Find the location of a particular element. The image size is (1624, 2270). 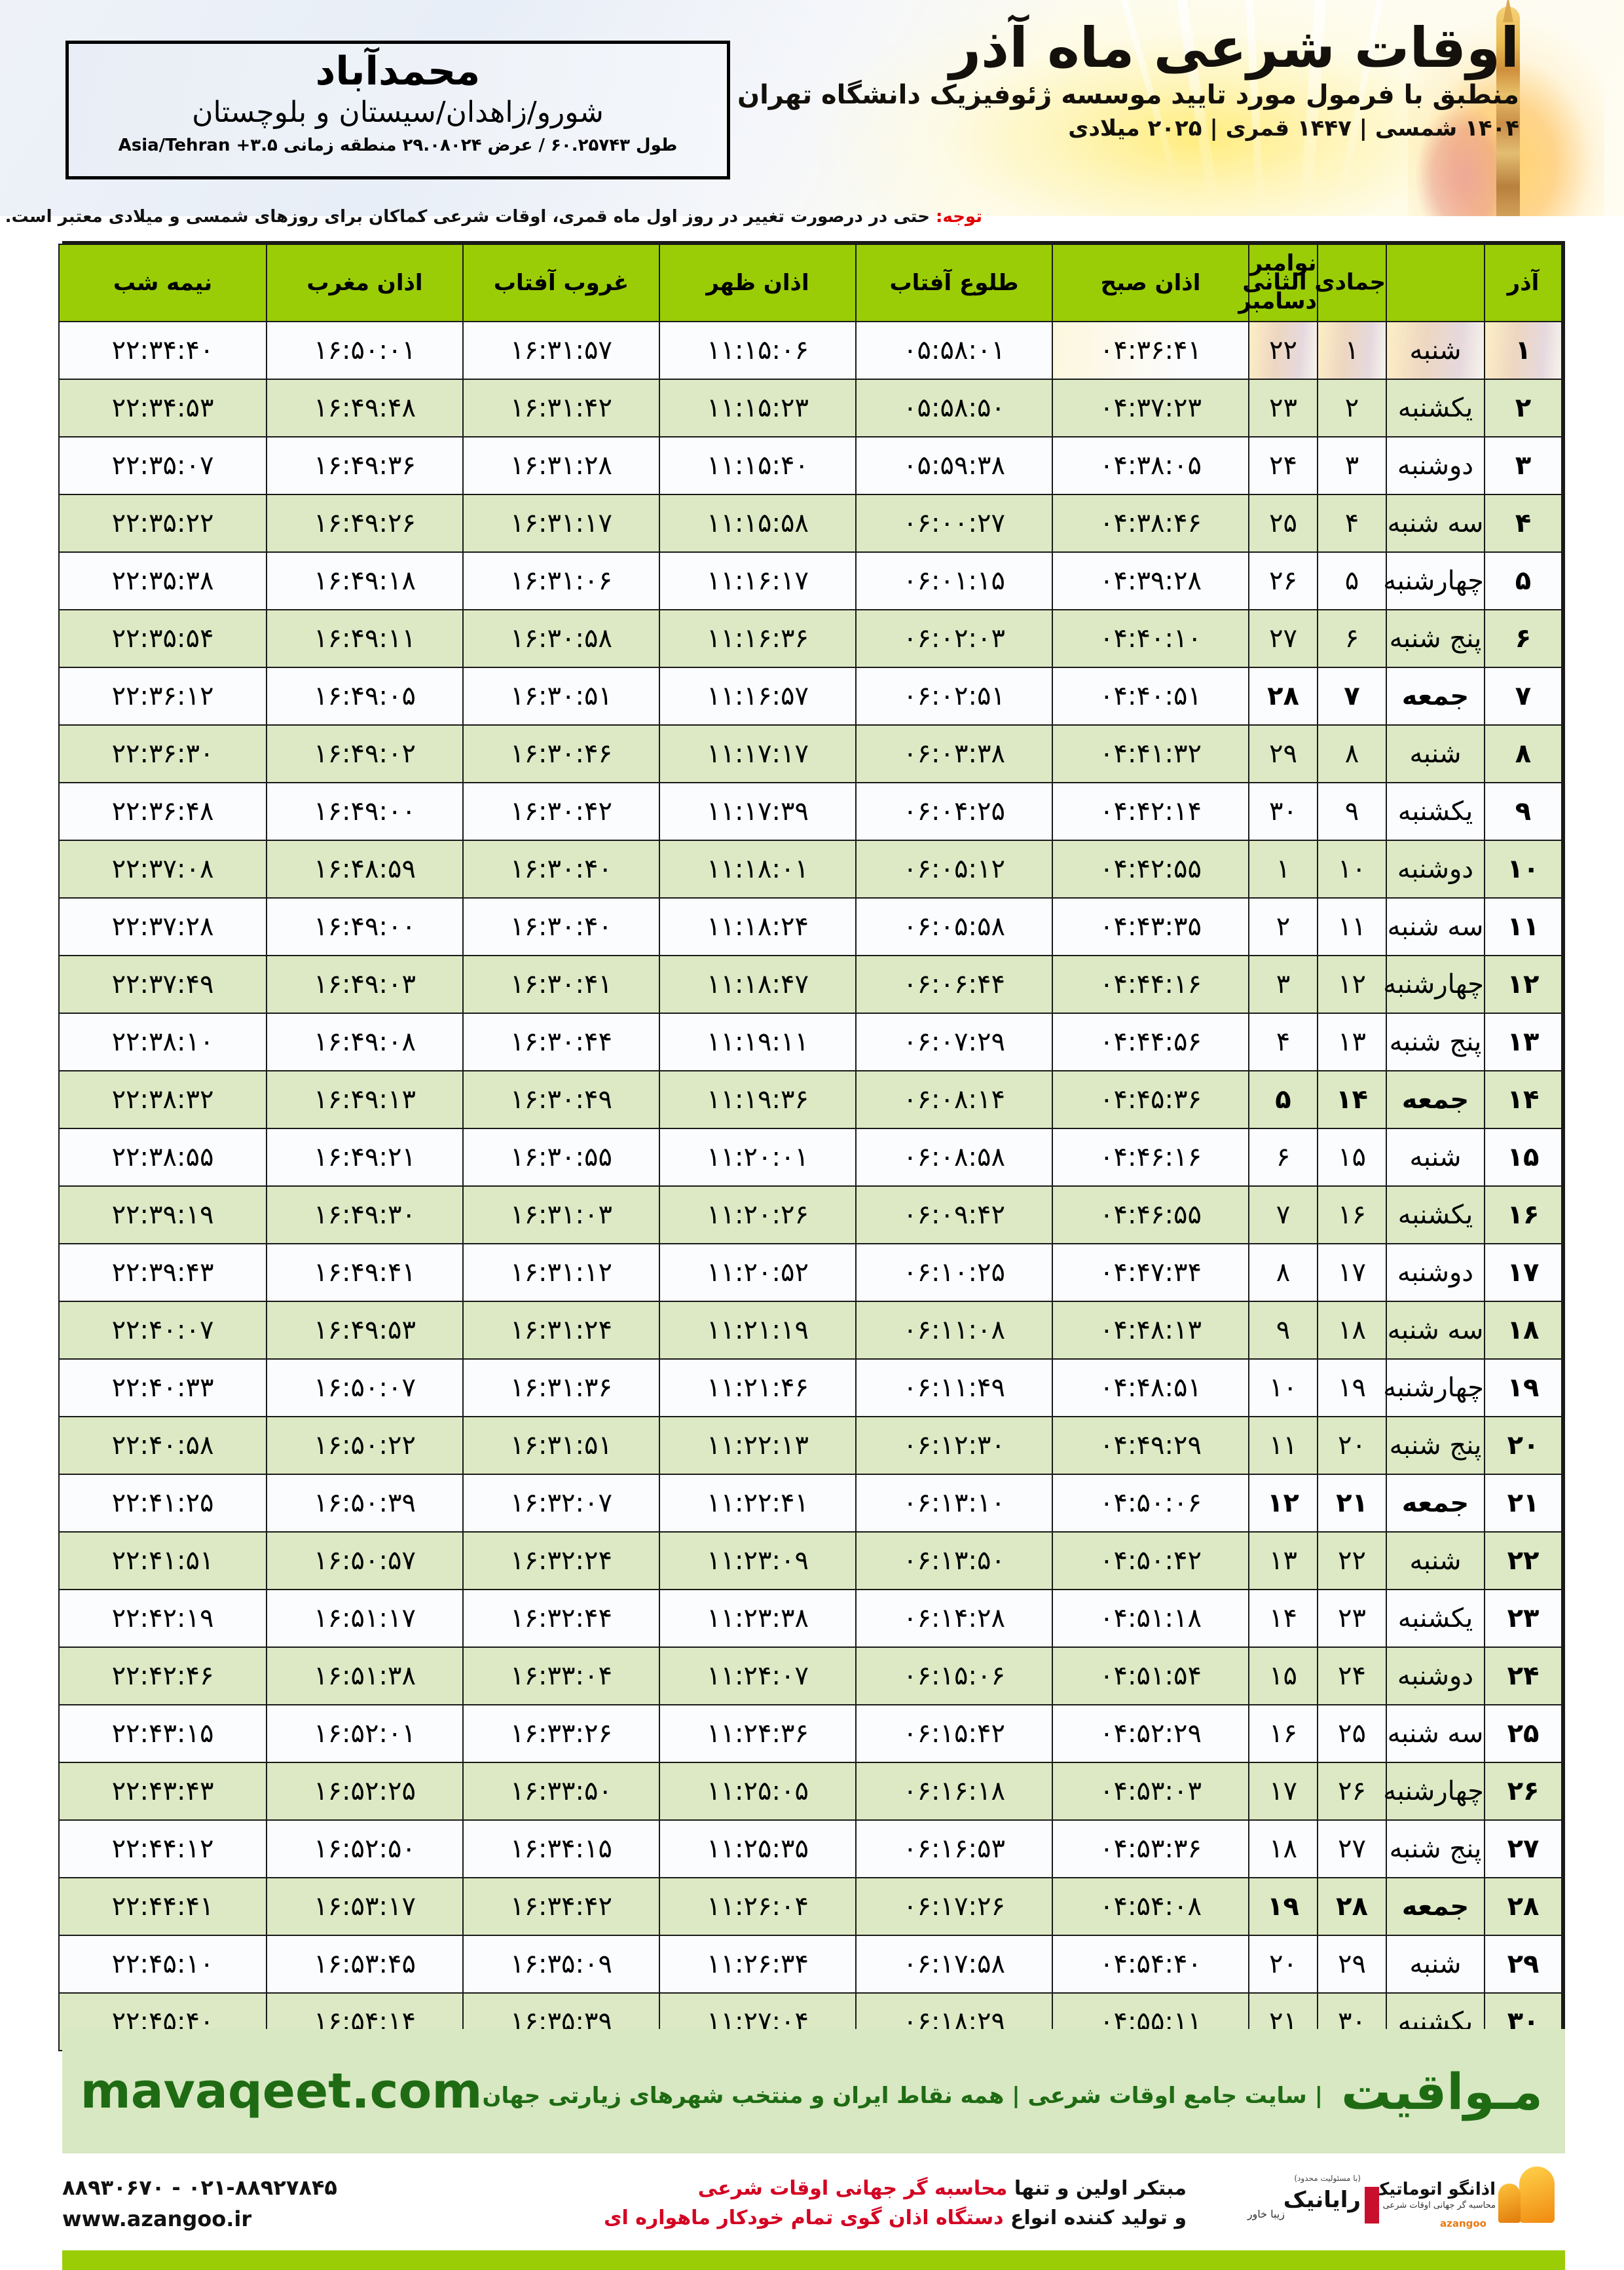

cell-midnight: ۲۲:۳۹:۴۳ is located at coordinates (162, 1272).